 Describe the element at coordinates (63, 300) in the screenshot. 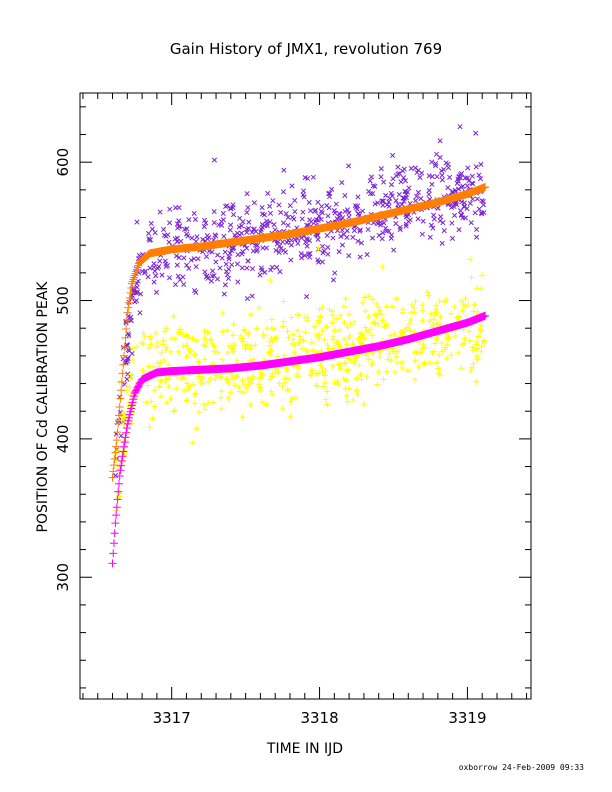

I see `y-tick-label: 500` at that location.